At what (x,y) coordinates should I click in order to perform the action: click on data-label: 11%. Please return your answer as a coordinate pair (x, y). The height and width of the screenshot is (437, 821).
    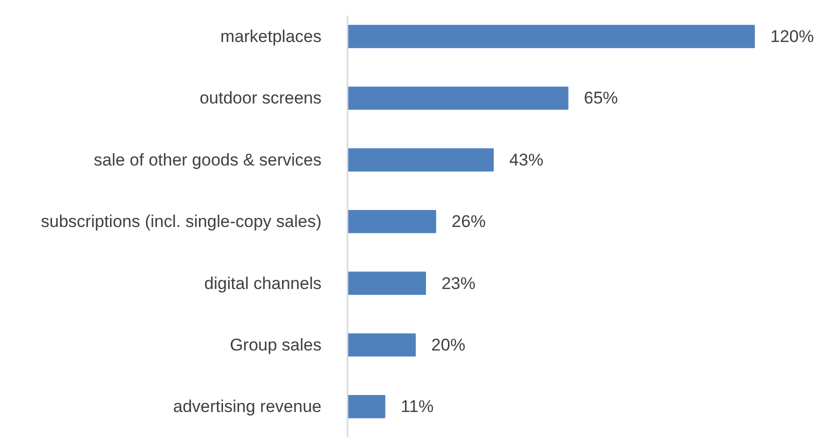
    Looking at the image, I should click on (417, 406).